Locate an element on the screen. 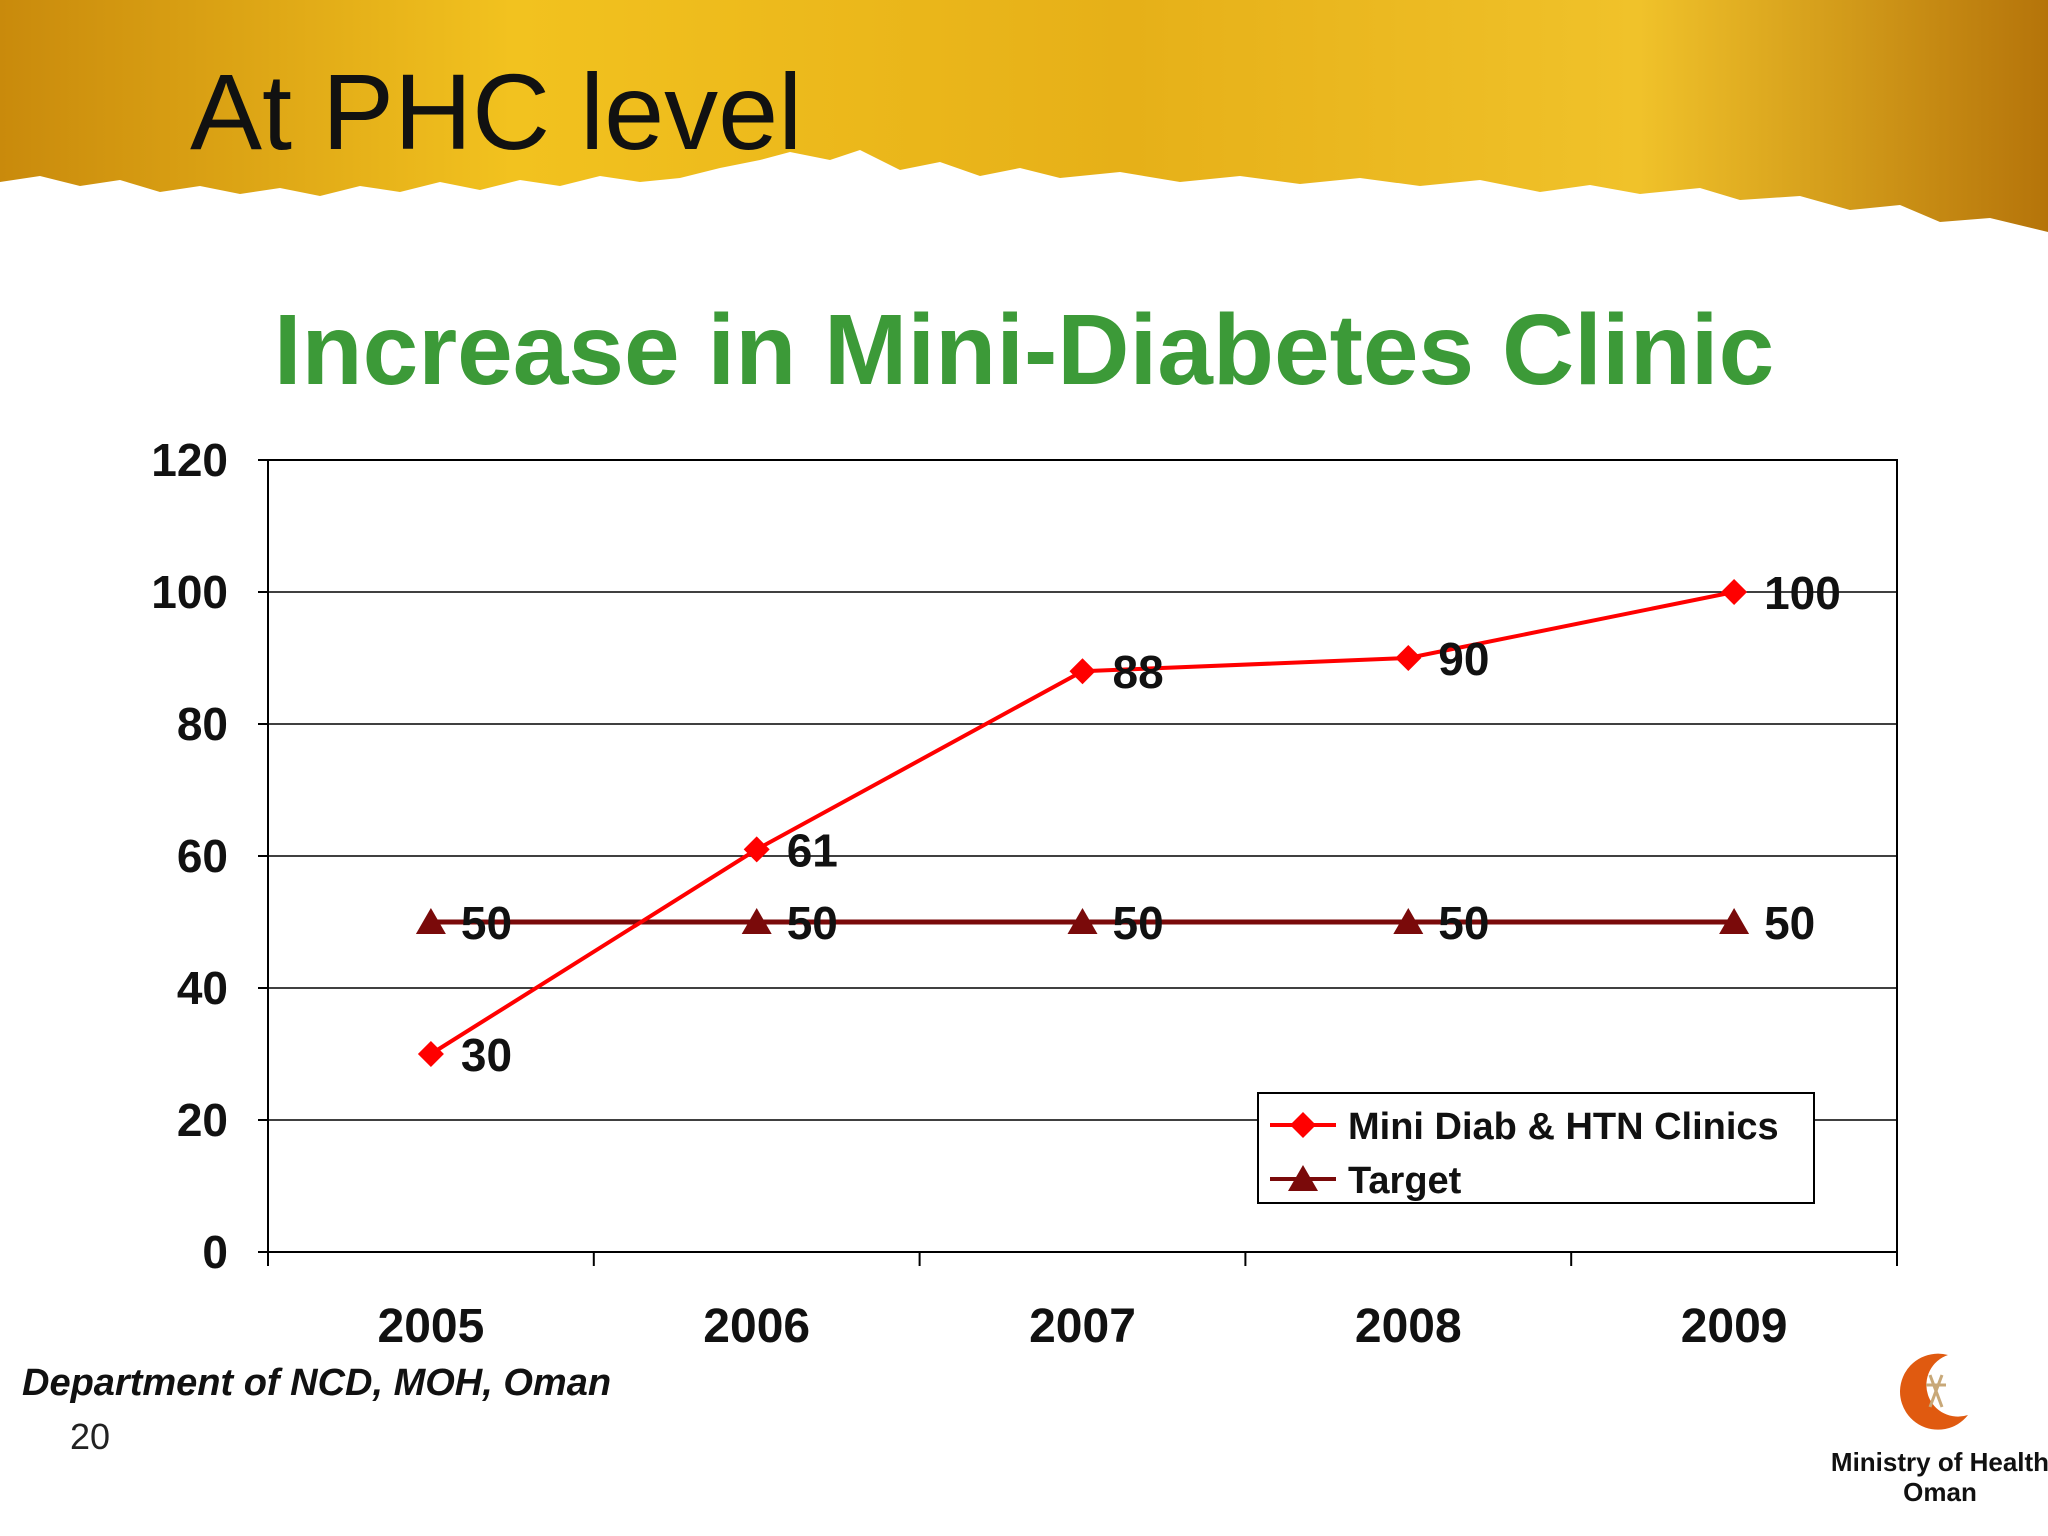 Image resolution: width=2048 pixels, height=1536 pixels. ministry-name-line2: Oman is located at coordinates (1940, 1491).